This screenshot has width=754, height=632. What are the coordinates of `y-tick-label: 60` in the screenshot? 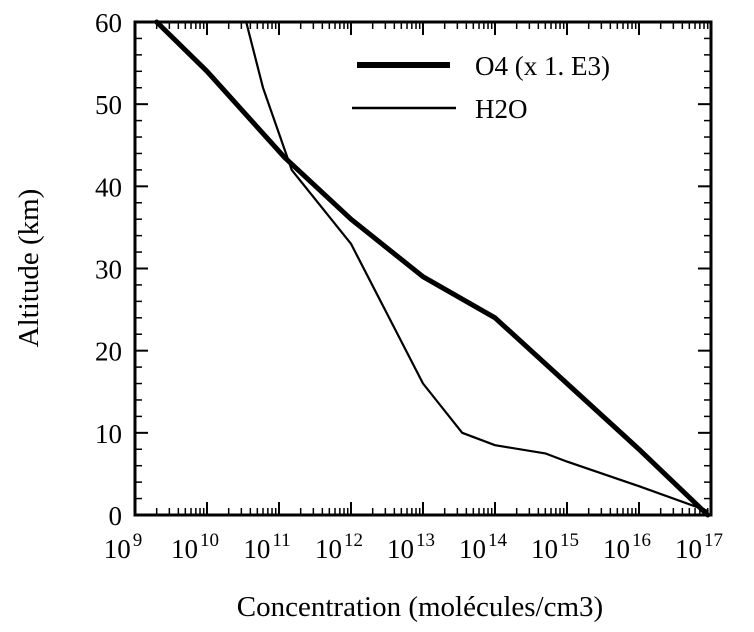 It's located at (108, 23).